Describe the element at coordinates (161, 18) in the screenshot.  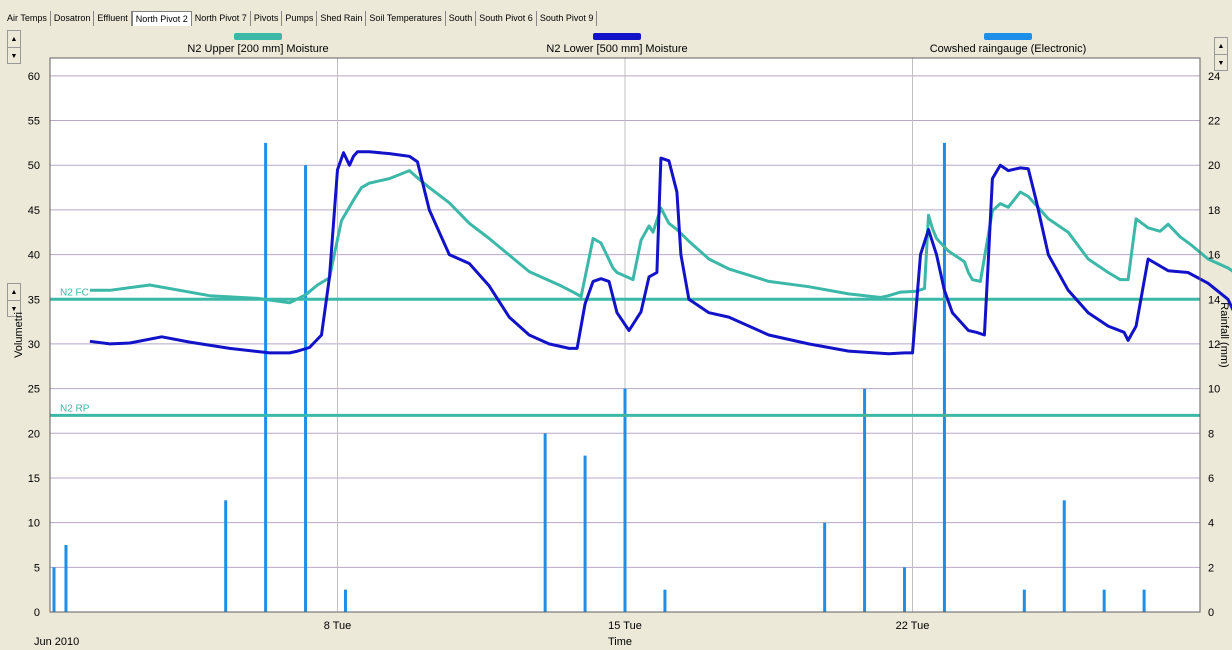
I see `tab-north-pivot-2: North Pivot 2` at that location.